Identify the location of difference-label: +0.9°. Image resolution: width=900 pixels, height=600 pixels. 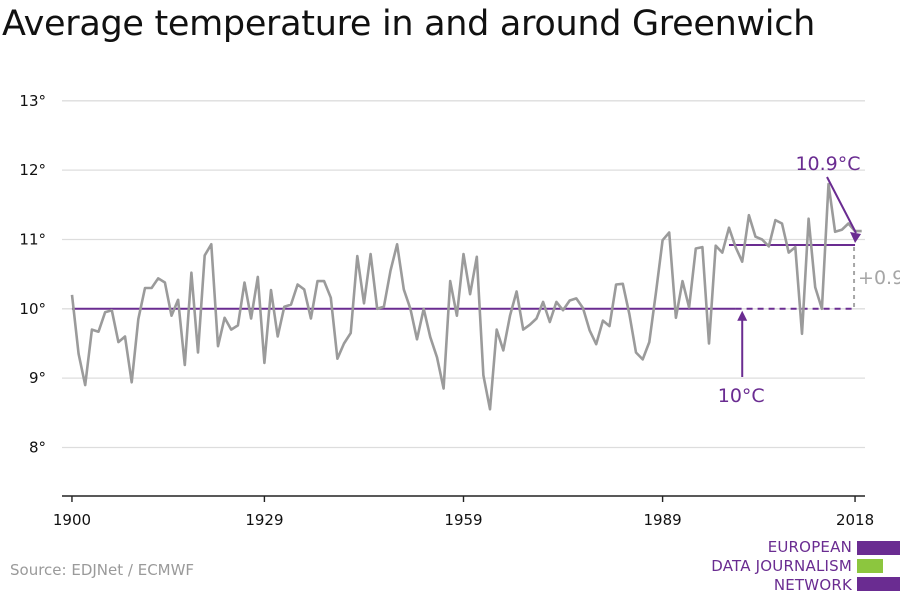
(879, 278).